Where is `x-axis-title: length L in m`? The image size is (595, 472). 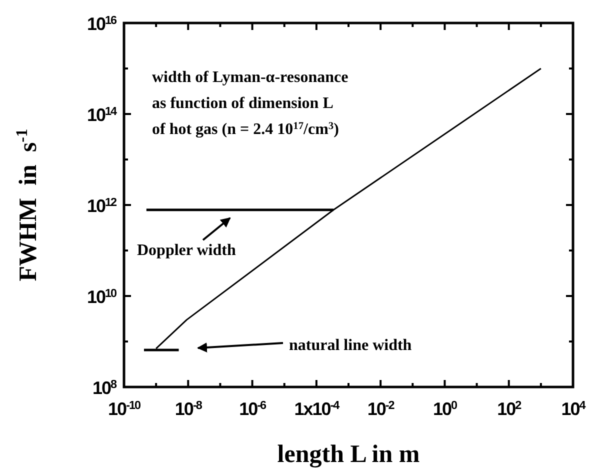 x-axis-title: length L in m is located at coordinates (348, 454).